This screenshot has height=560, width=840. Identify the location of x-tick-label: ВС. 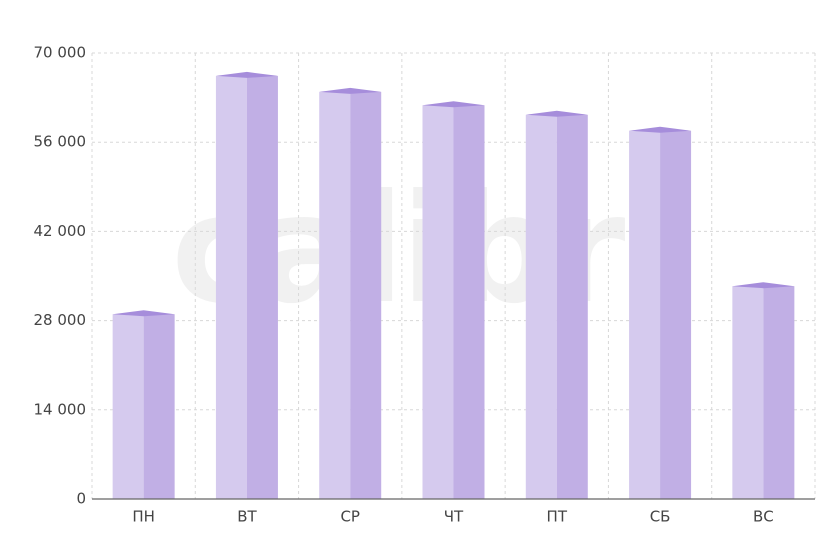
(763, 517).